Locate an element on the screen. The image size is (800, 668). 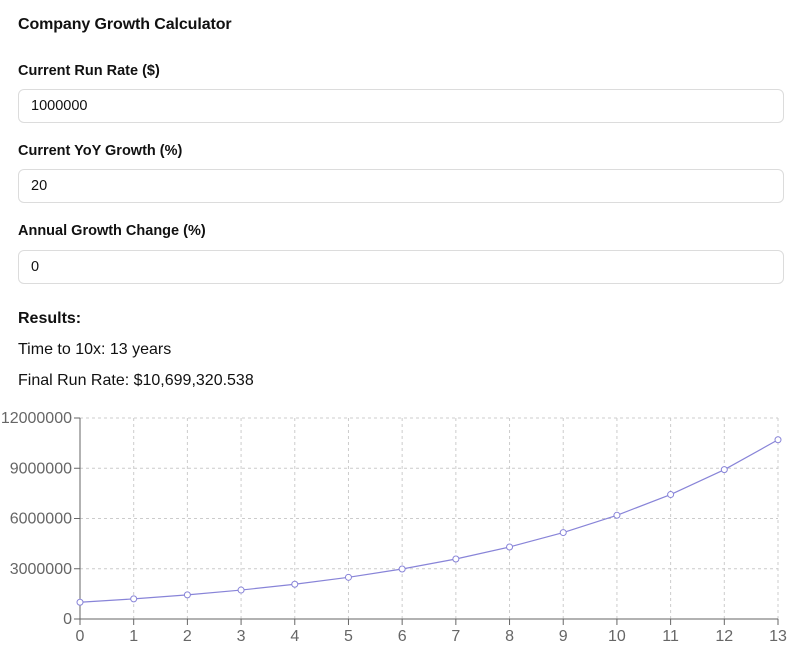
yoy-growth-label: Current YoY Growth (%) is located at coordinates (100, 151).